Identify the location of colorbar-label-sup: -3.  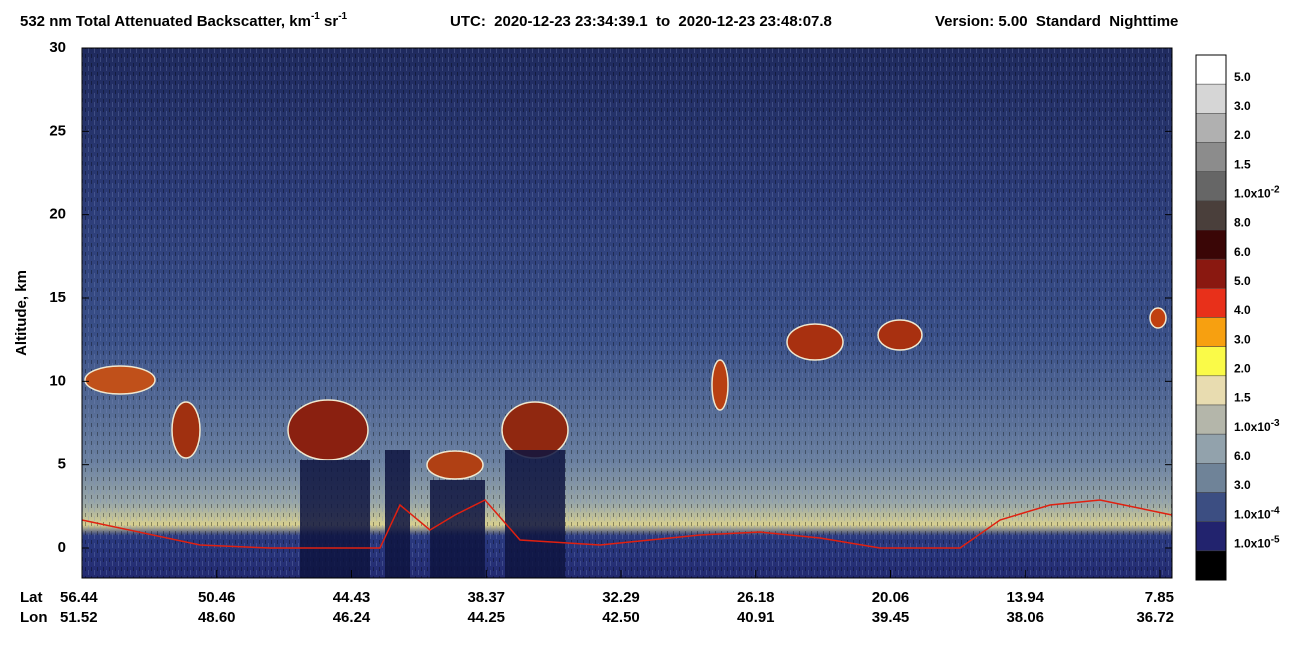
(1275, 422).